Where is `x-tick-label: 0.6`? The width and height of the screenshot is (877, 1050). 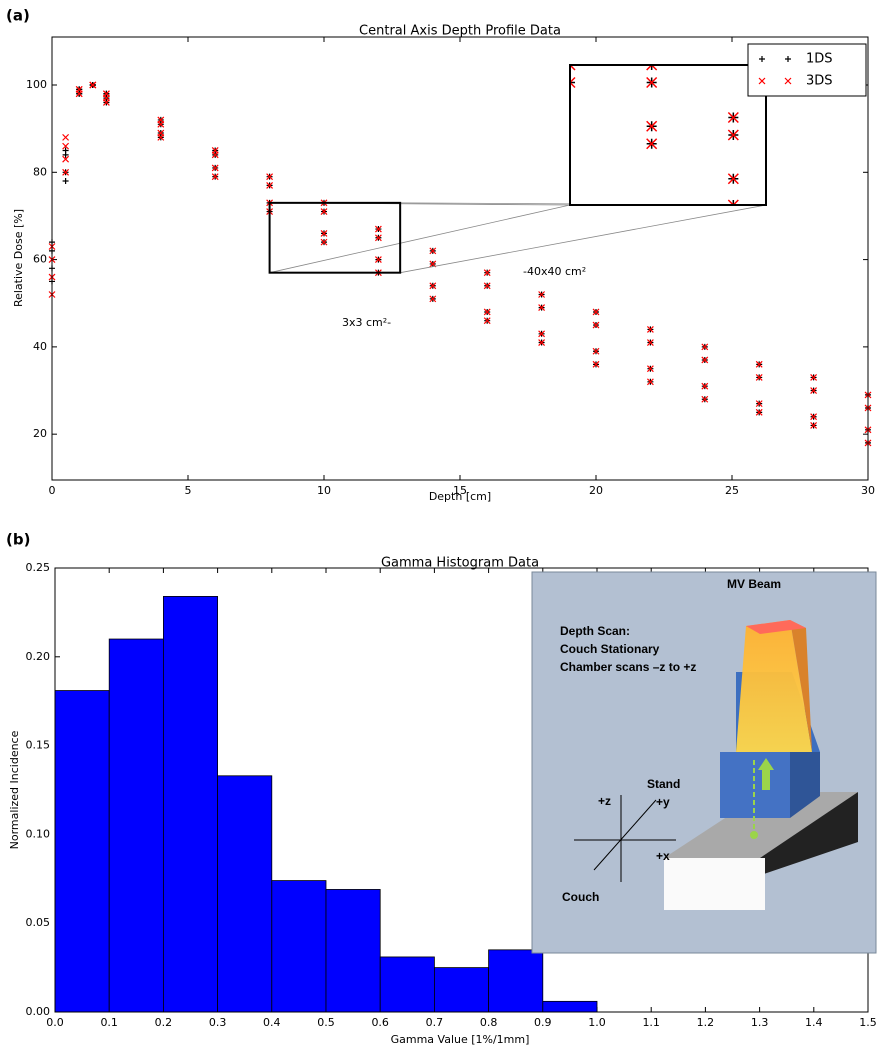 x-tick-label: 0.6 is located at coordinates (380, 1022).